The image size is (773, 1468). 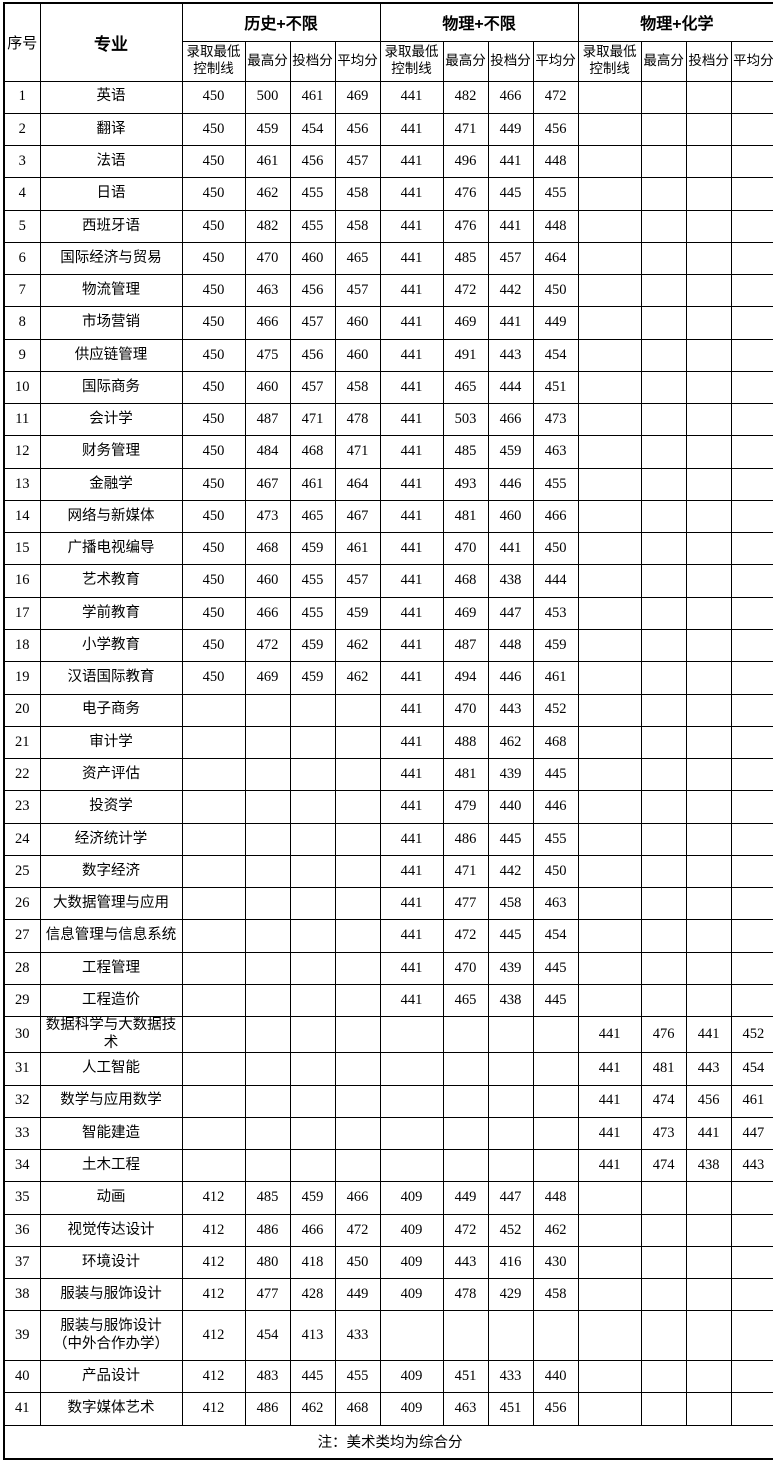 I want to click on score-cell: 491, so click(x=465, y=355).